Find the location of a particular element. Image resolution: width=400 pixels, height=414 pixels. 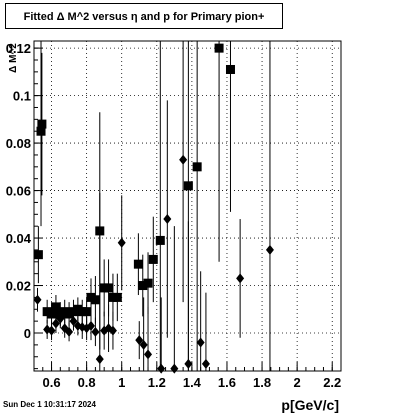

y-tick-label: 0.1 is located at coordinates (22, 96).